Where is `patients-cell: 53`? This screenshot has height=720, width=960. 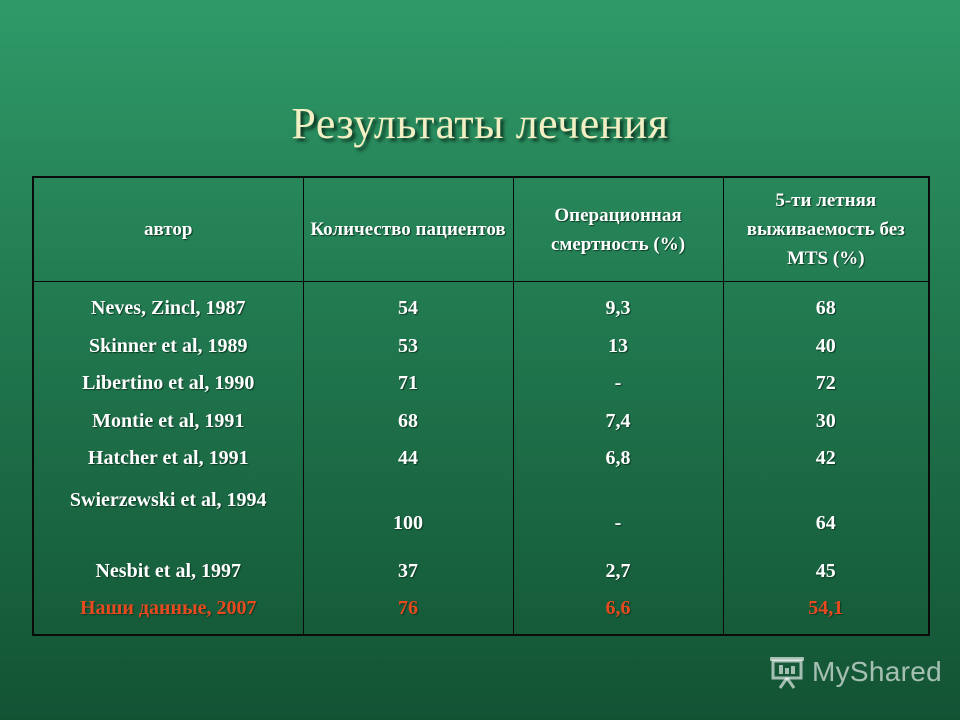
patients-cell: 53 is located at coordinates (408, 345).